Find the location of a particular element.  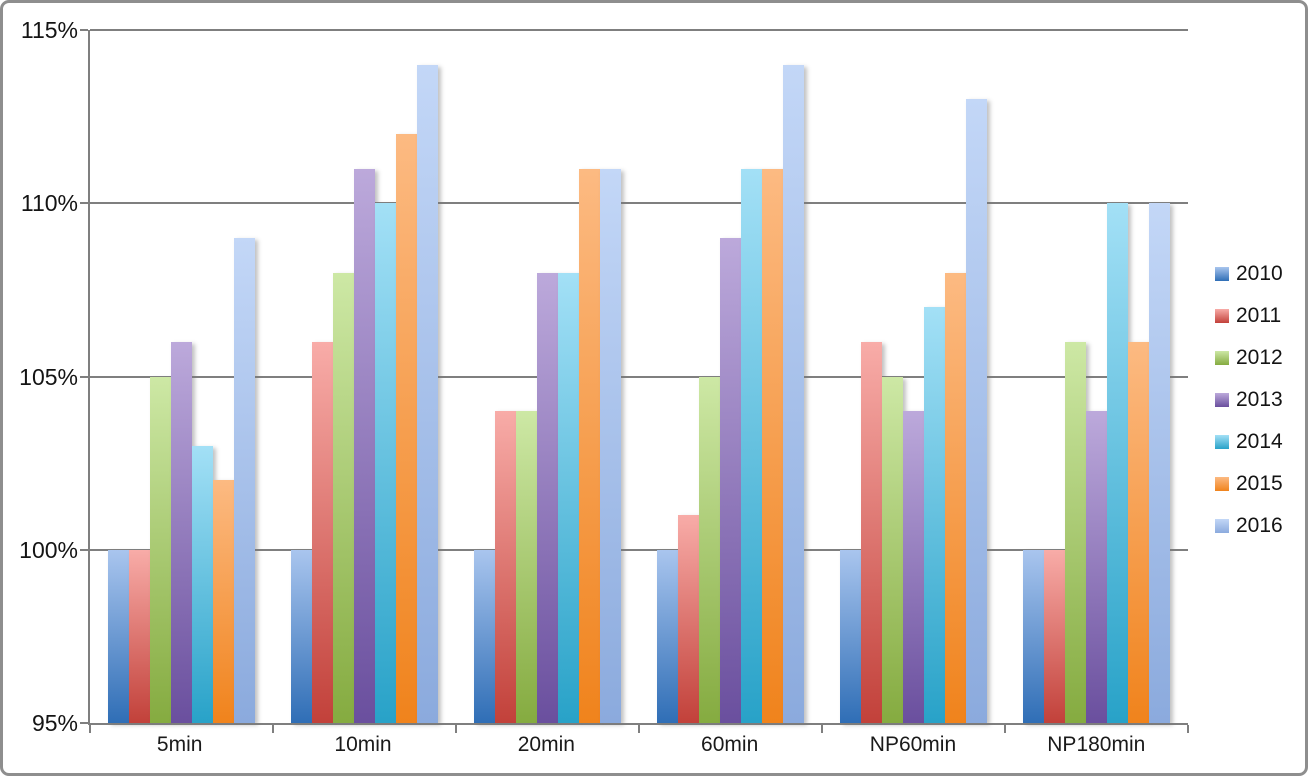

bar-2013-20min is located at coordinates (547, 497).